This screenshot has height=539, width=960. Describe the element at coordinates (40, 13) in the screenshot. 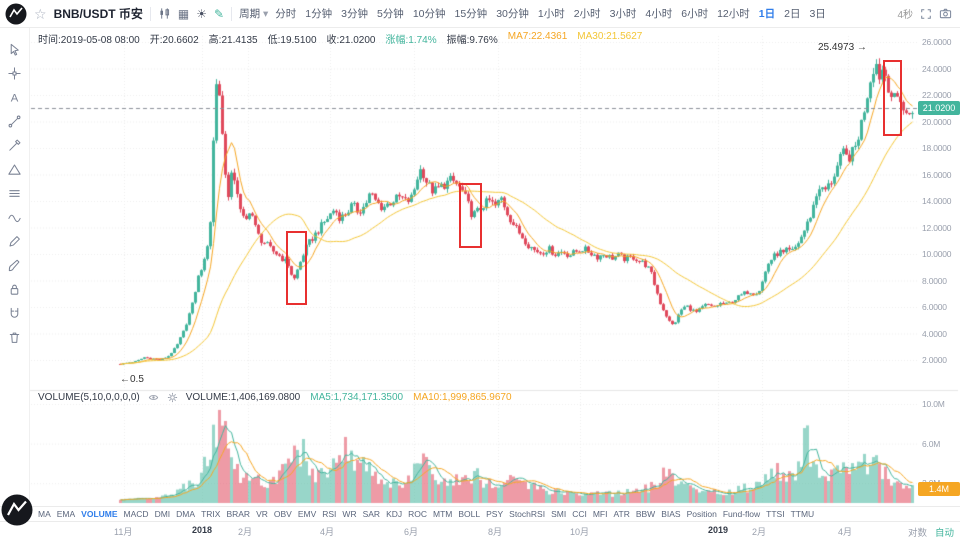

I see `favorite-star-icon: ☆` at that location.